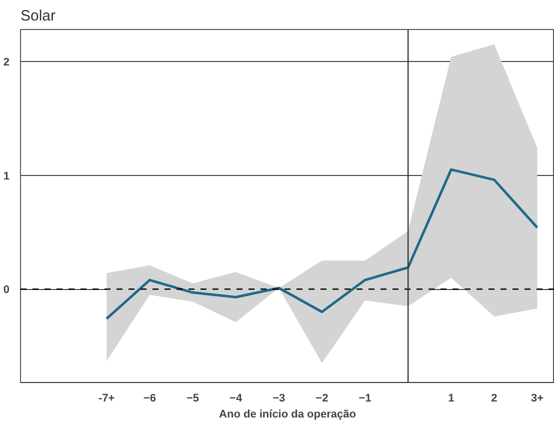 Image resolution: width=554 pixels, height=423 pixels. Describe the element at coordinates (236, 398) in the screenshot. I see `x-tick-label: −4` at that location.